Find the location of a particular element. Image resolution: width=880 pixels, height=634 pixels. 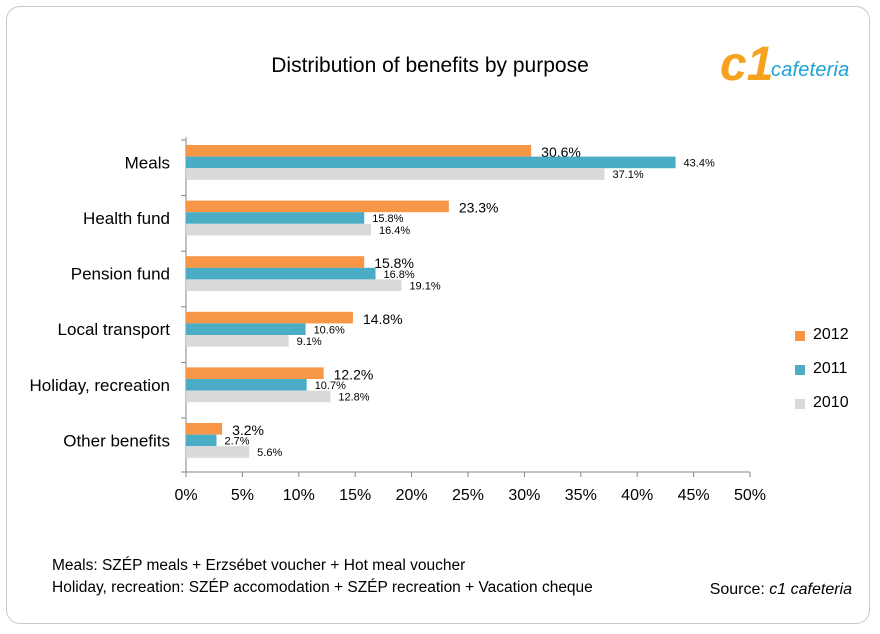

legend-item-2011: 2011 is located at coordinates (835, 370).